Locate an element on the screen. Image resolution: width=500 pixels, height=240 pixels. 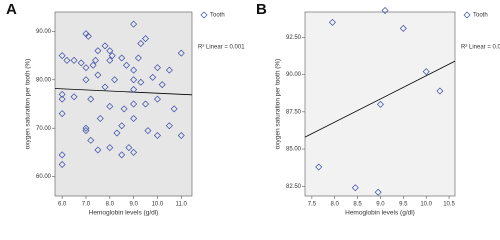
panel-label: A is located at coordinates (11, 9).